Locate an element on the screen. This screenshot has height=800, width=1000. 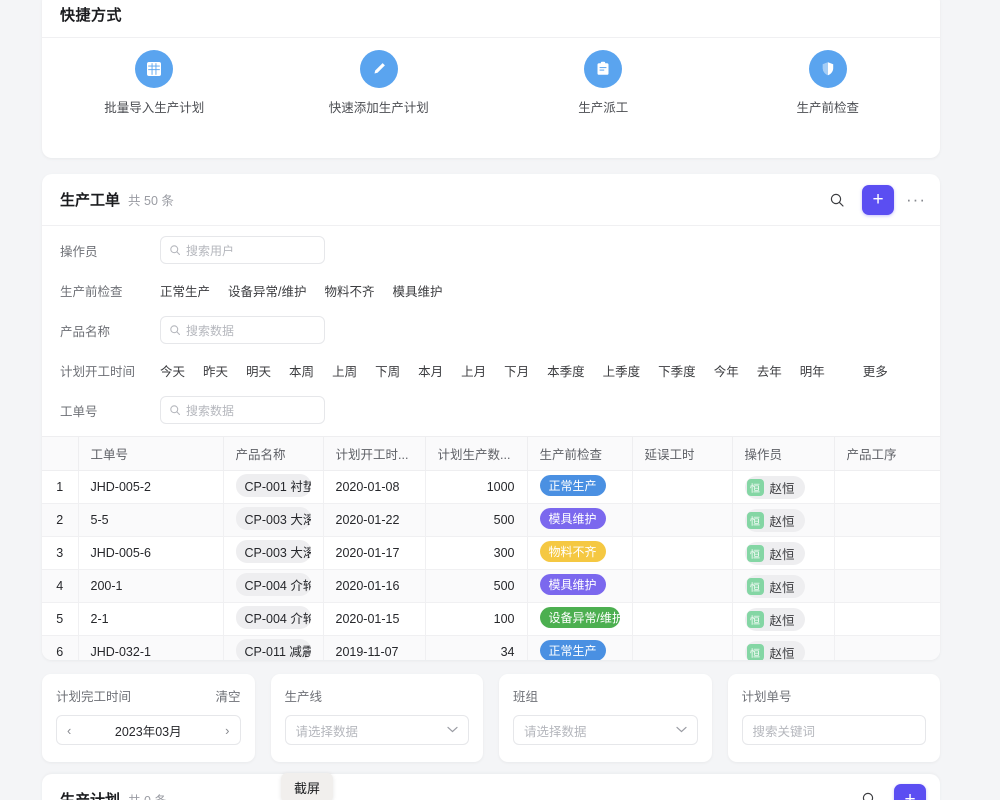
filter-label-operator: 操作员 is located at coordinates (79, 251).